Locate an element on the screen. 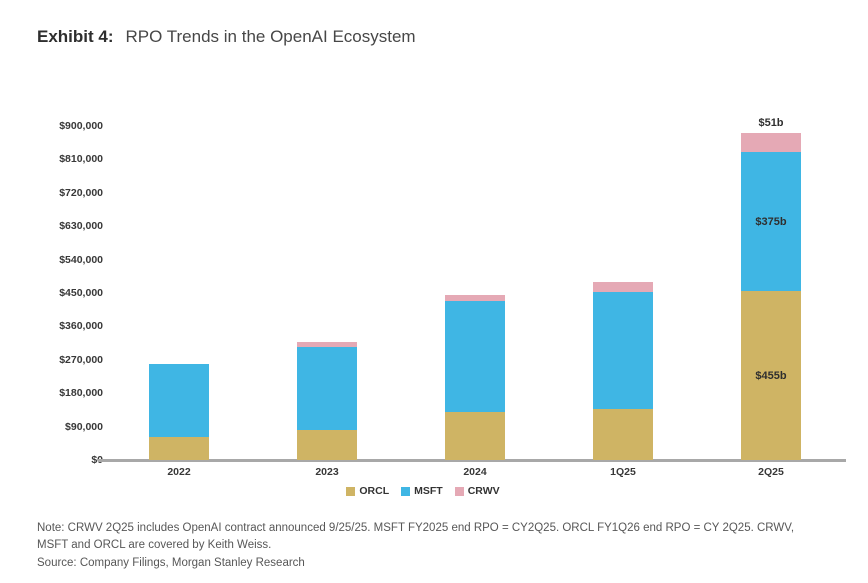 This screenshot has height=583, width=868. legend-swatch-msft is located at coordinates (406, 491).